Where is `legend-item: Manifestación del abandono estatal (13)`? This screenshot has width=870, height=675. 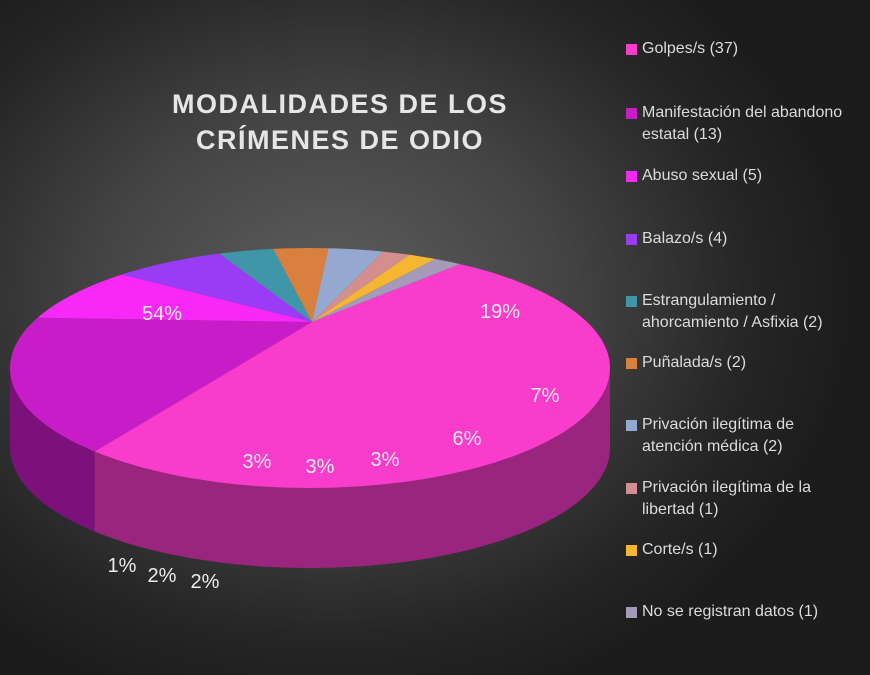 legend-item: Manifestación del abandono estatal (13) is located at coordinates (741, 124).